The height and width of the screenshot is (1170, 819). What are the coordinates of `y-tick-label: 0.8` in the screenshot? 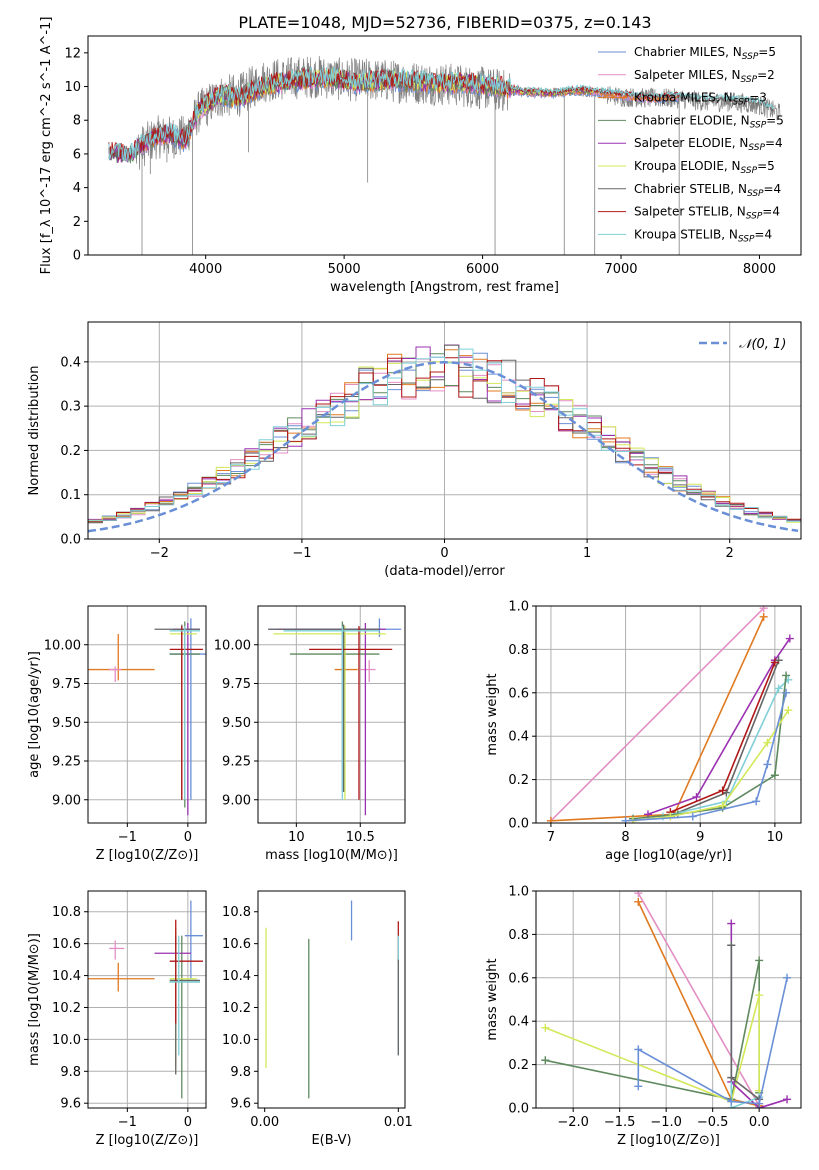 It's located at (518, 650).